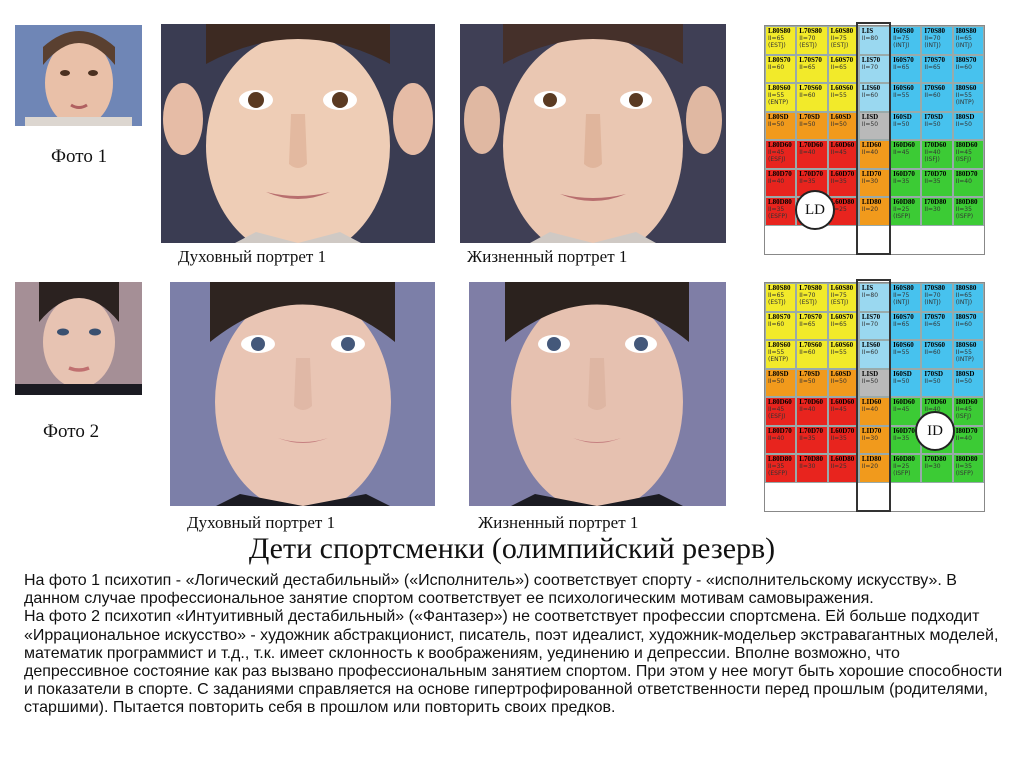 The image size is (1024, 767). What do you see at coordinates (843, 354) in the screenshot?
I see `grid-cell: L60S60 II=55` at bounding box center [843, 354].